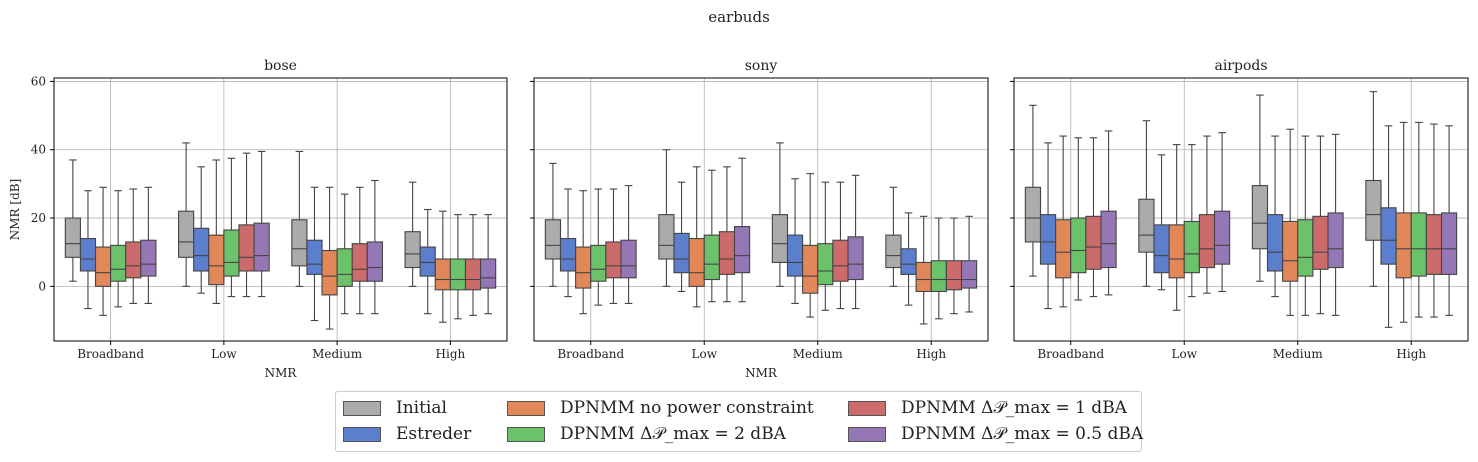 The width and height of the screenshot is (1478, 462). Describe the element at coordinates (38, 150) in the screenshot. I see `y-tick-label: 40` at that location.